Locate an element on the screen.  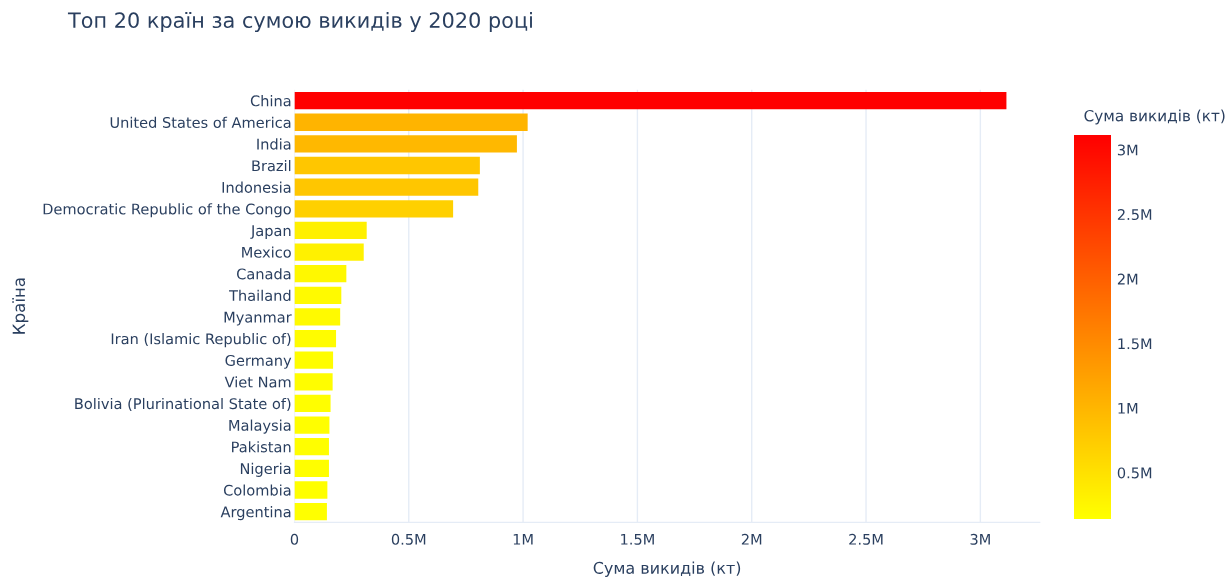
y-tick-label: Malaysia is located at coordinates (260, 426).